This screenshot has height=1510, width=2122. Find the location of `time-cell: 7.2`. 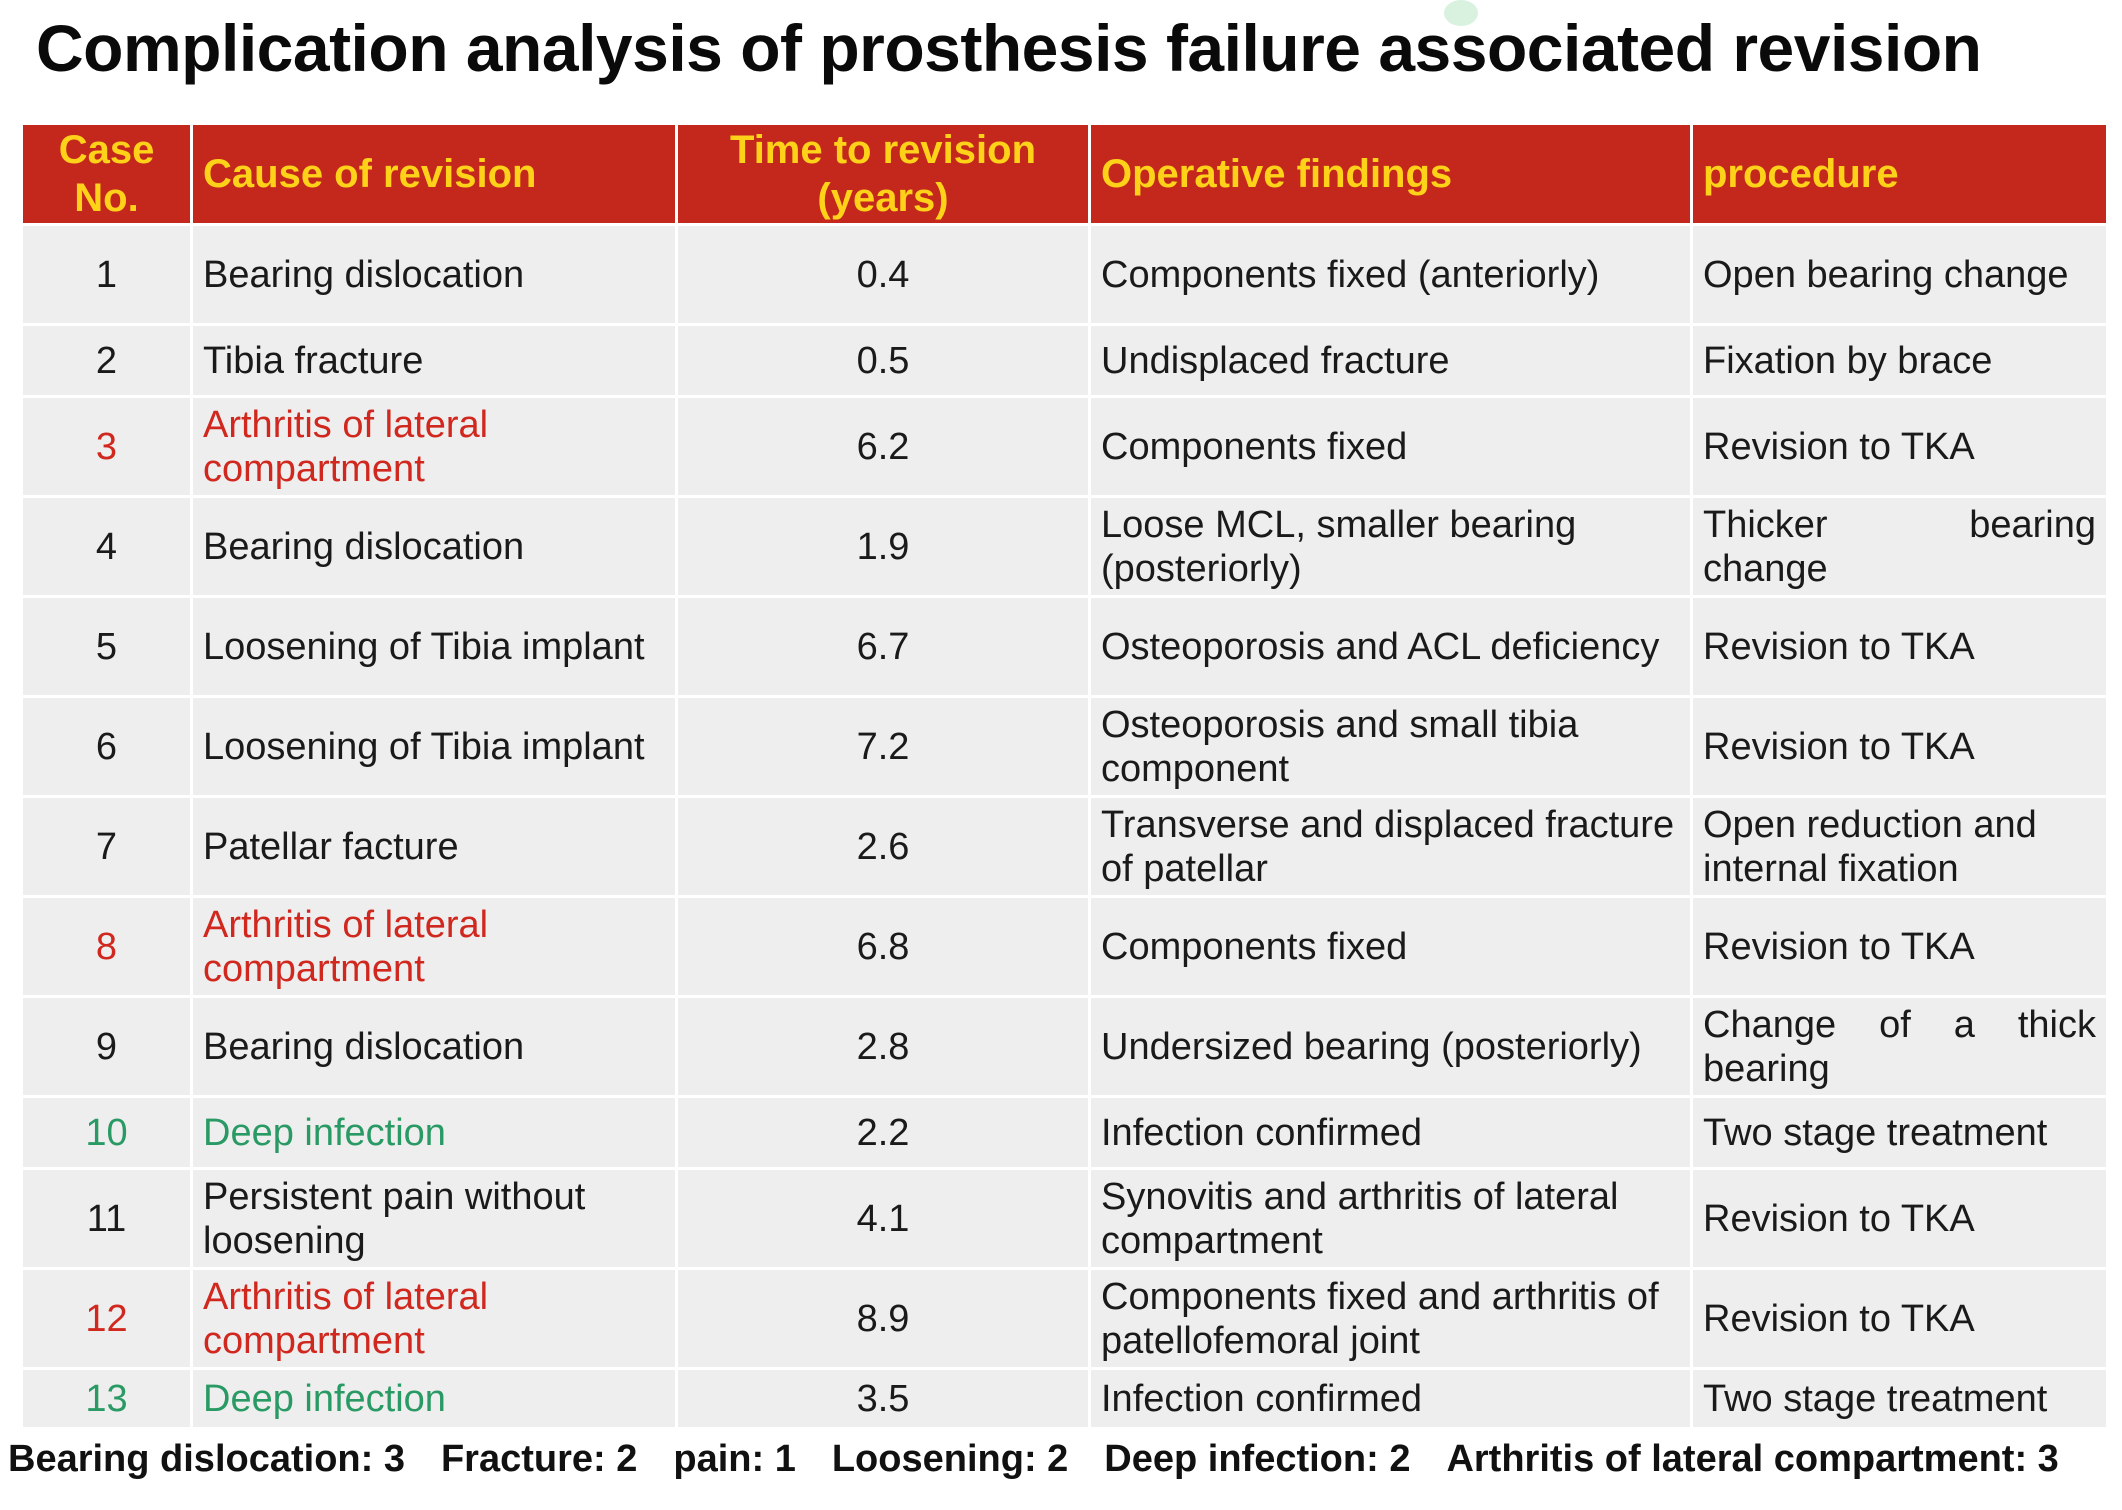

time-cell: 7.2 is located at coordinates (883, 746).